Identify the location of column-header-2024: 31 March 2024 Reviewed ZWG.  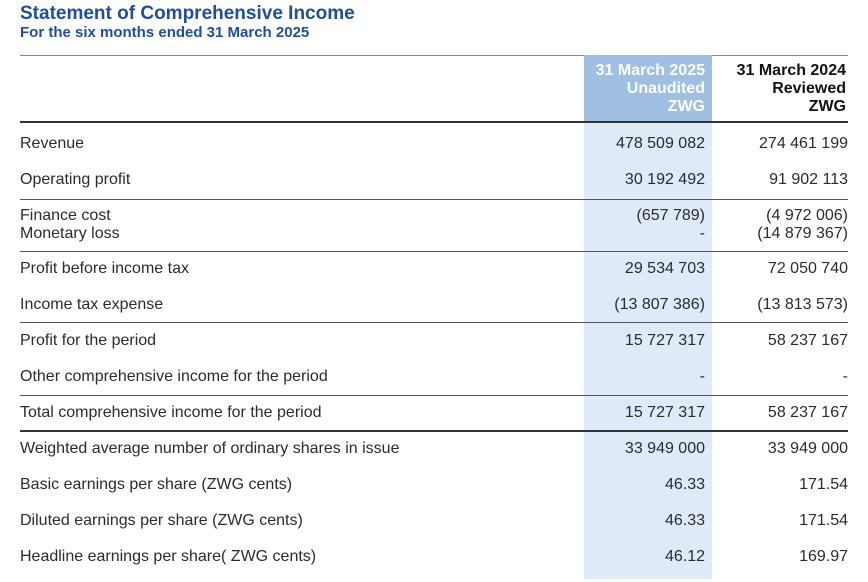
(779, 89).